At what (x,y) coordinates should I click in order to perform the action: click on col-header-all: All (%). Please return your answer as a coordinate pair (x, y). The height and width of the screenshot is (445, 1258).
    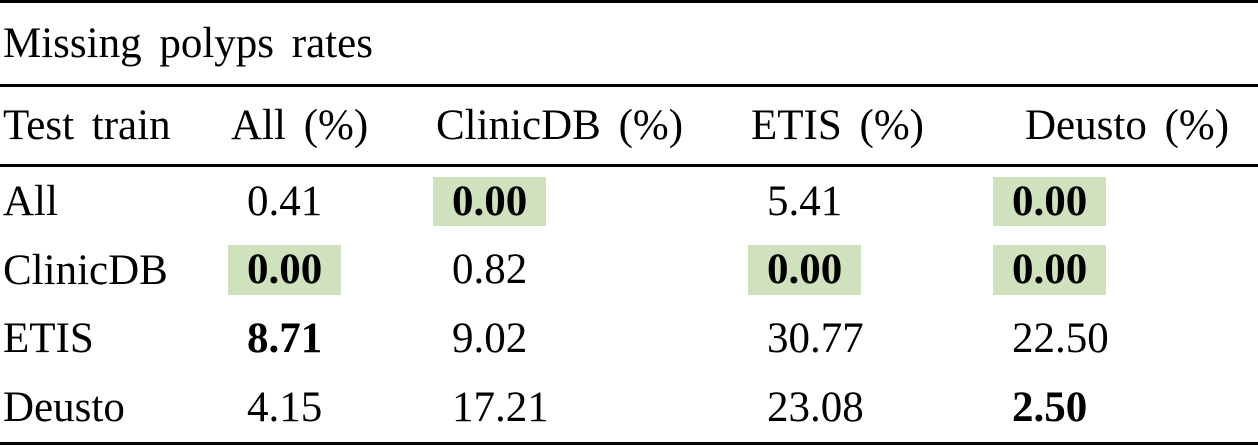
    Looking at the image, I should click on (300, 125).